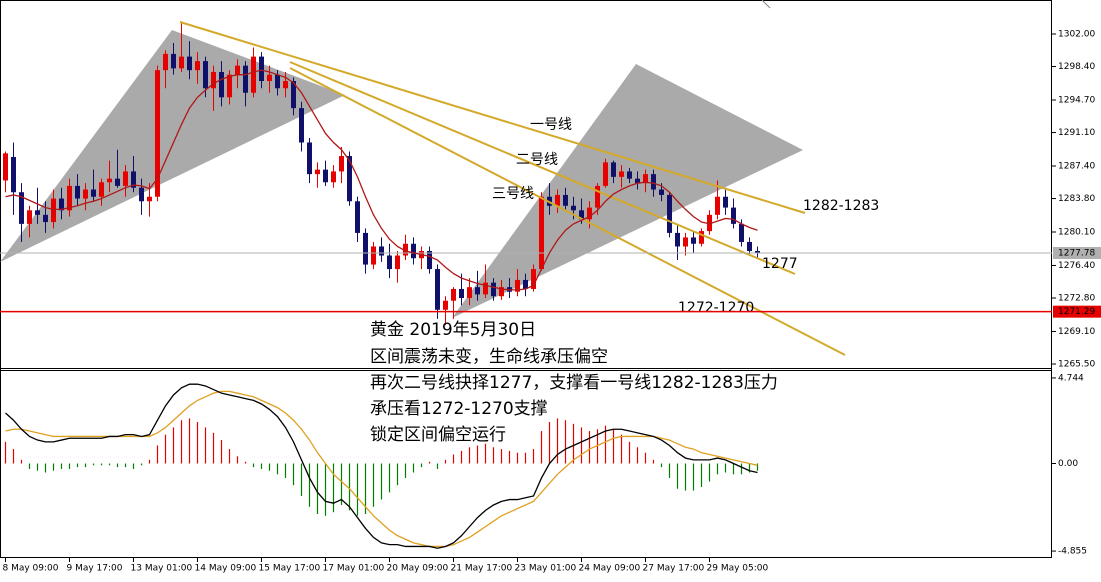 The image size is (1101, 582). What do you see at coordinates (354, 569) in the screenshot?
I see `x-tick-label: 17 May 01:00` at bounding box center [354, 569].